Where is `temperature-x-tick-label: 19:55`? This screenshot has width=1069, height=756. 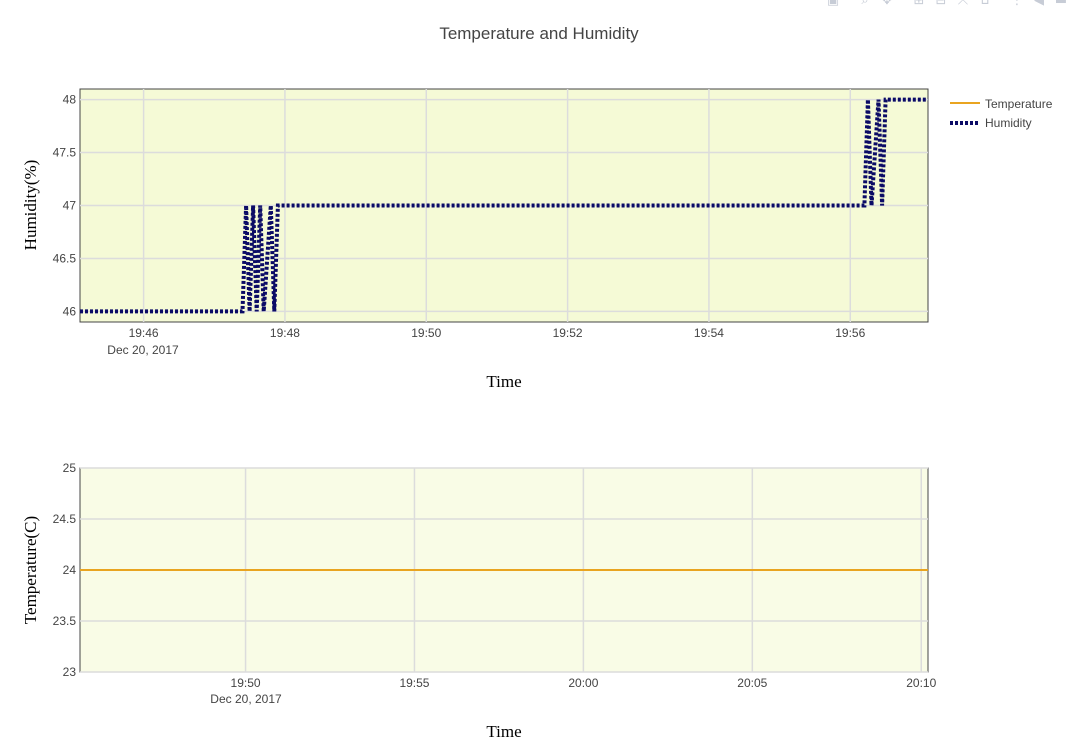
temperature-x-tick-label: 19:55 is located at coordinates (414, 683).